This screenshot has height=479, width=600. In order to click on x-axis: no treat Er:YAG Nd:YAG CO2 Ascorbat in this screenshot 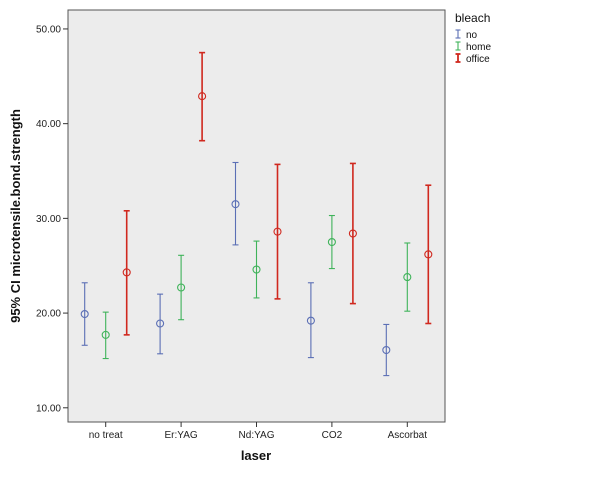, I will do `click(258, 431)`.